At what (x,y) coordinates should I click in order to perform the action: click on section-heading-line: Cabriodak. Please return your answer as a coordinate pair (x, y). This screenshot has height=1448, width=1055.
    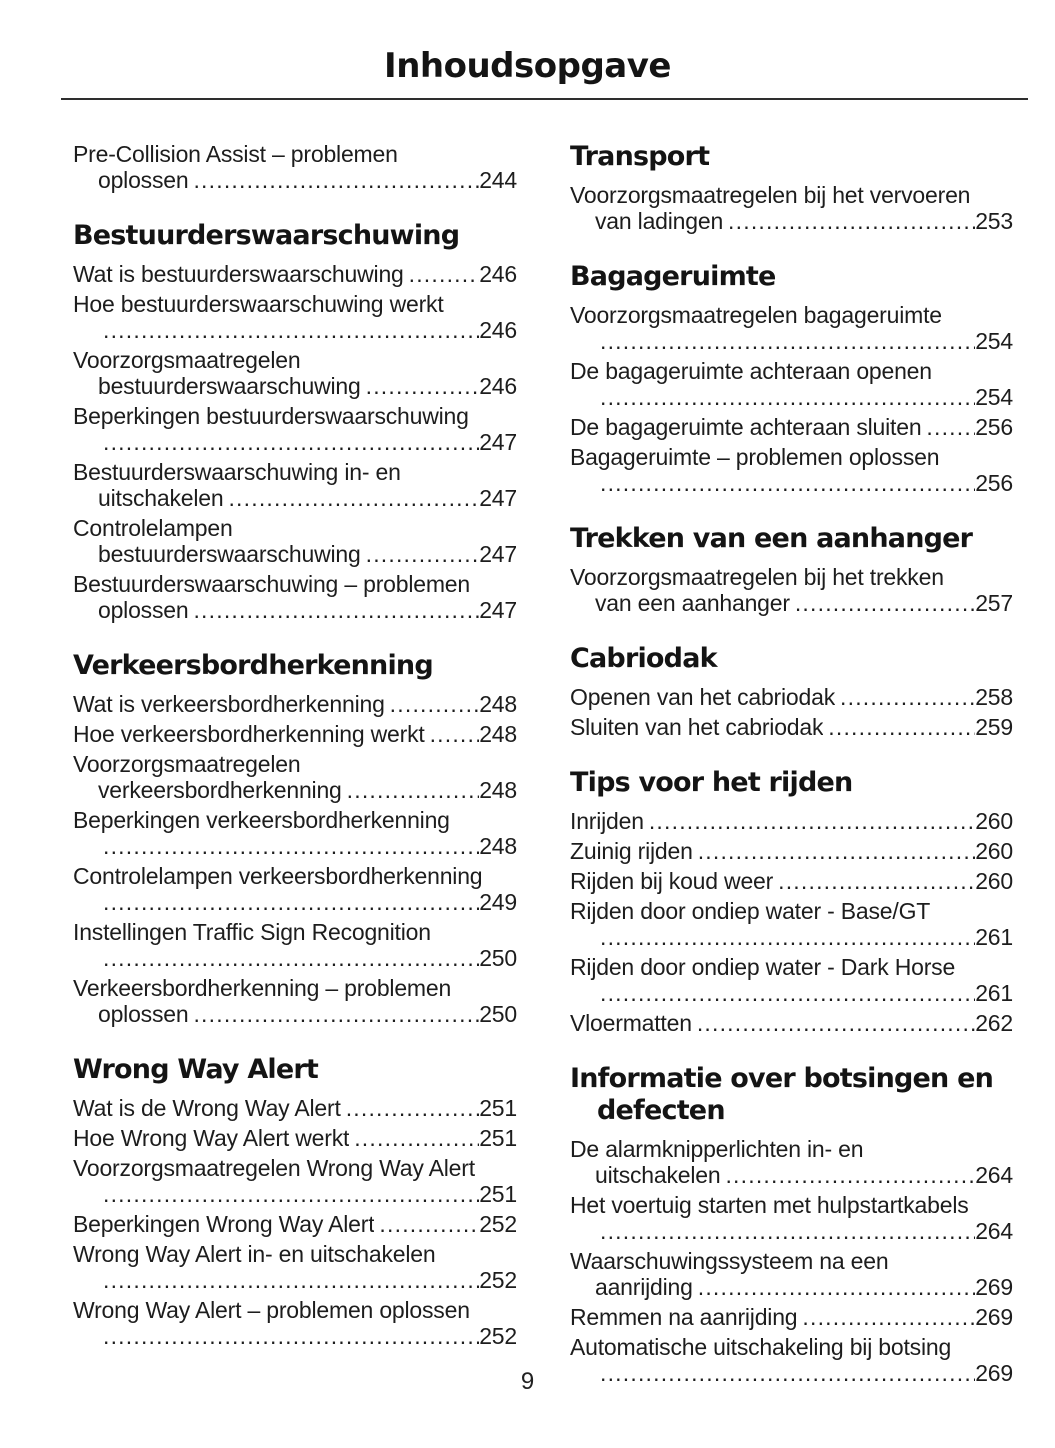
    Looking at the image, I should click on (644, 658).